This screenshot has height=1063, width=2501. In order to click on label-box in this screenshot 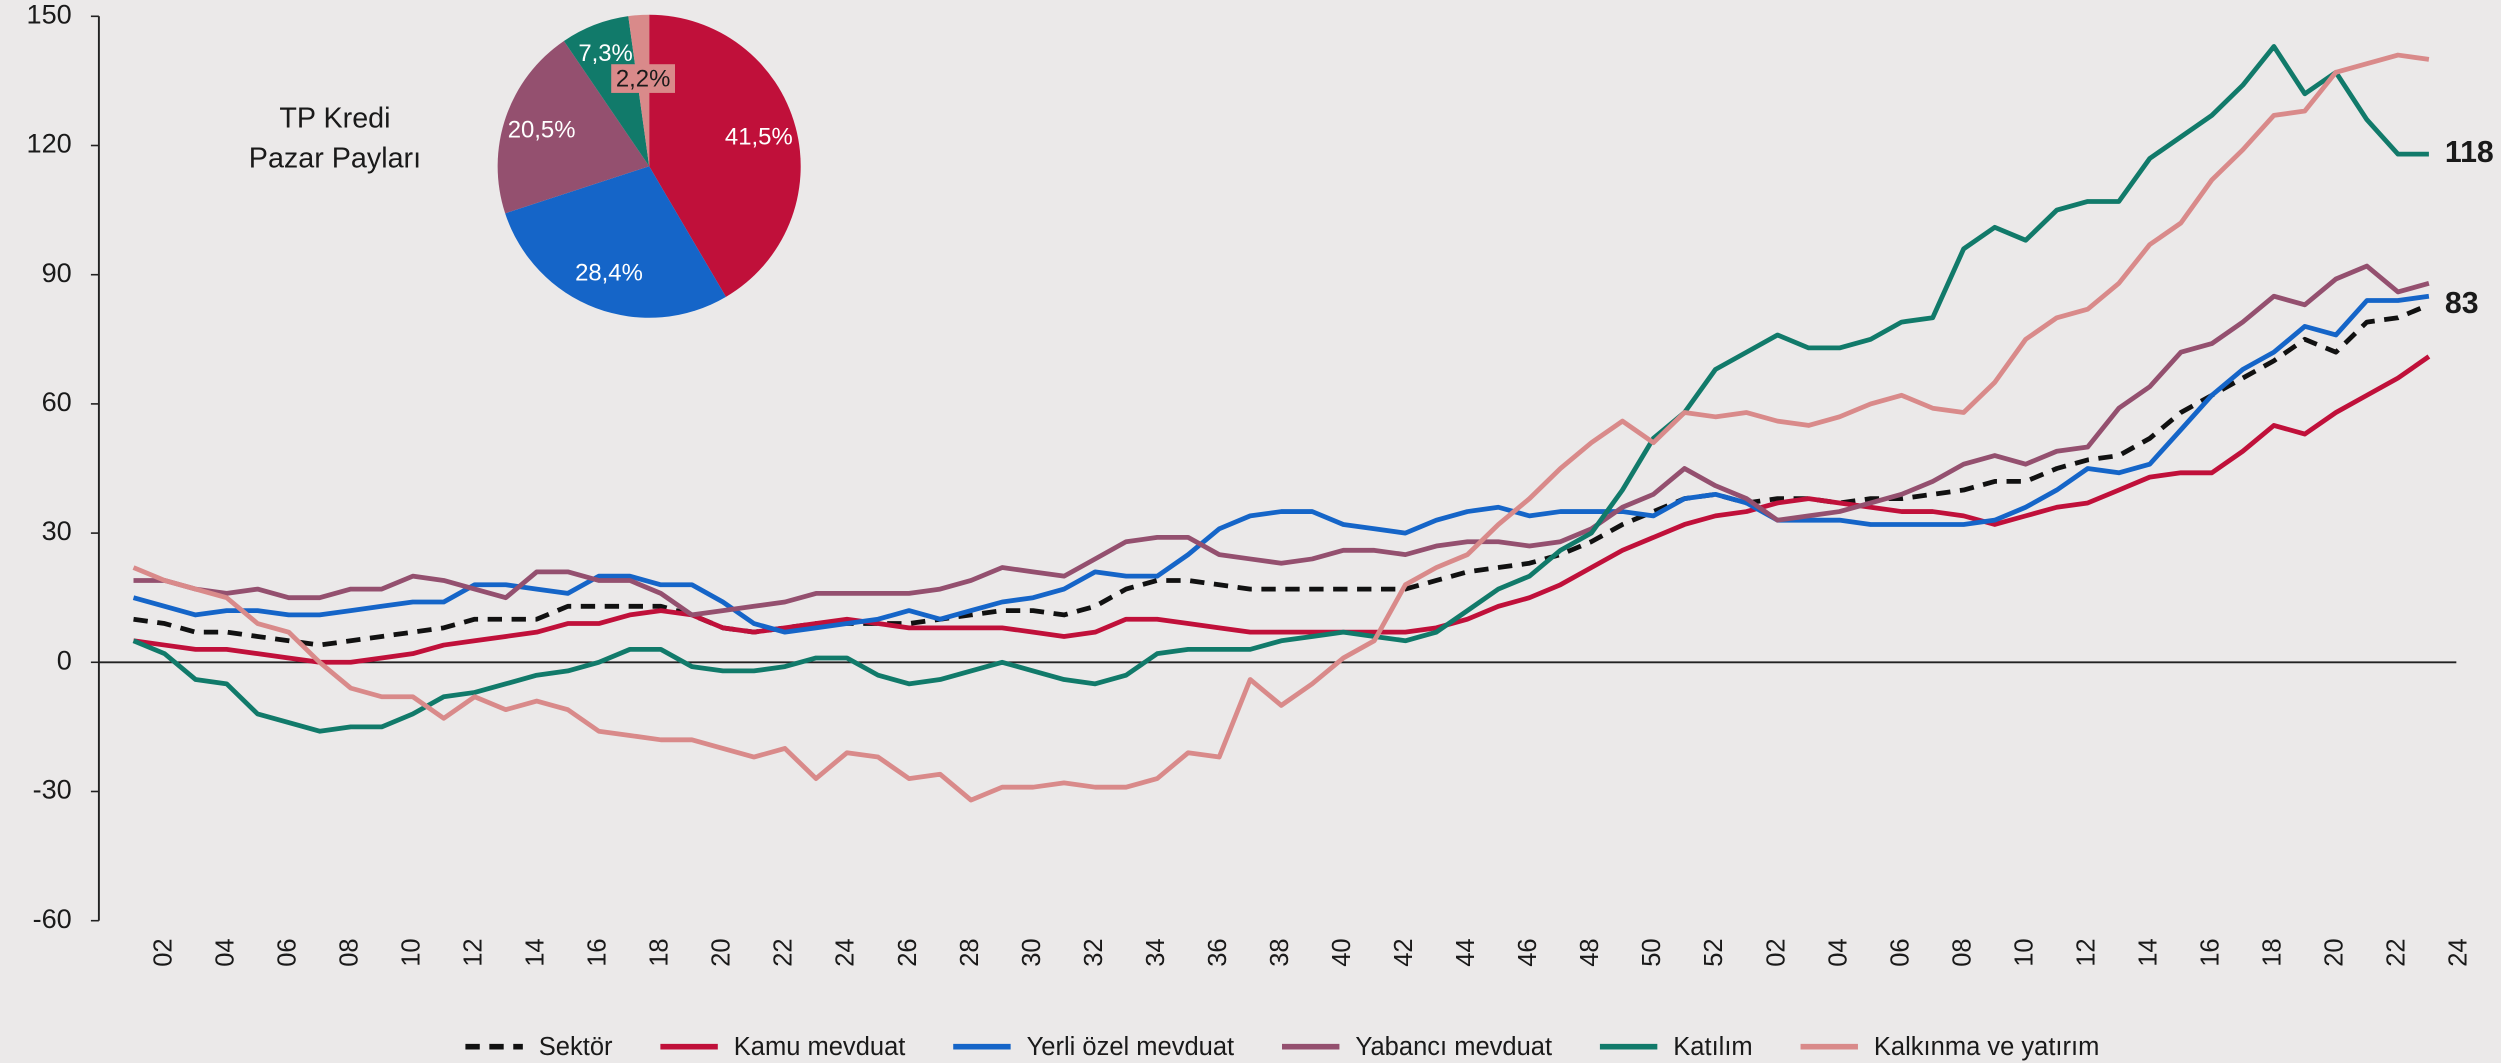, I will do `click(643, 78)`.